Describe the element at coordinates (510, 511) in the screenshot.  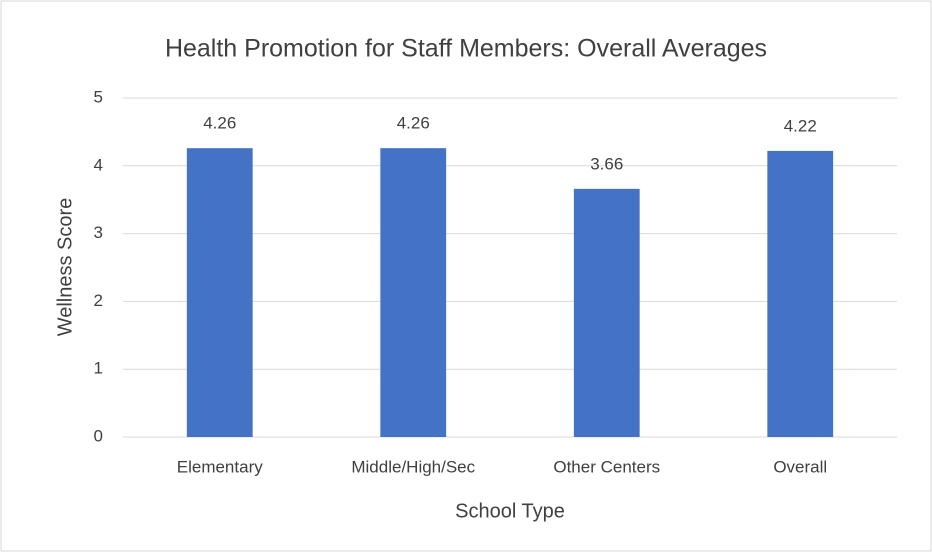
I see `x-axis-title: School Type` at that location.